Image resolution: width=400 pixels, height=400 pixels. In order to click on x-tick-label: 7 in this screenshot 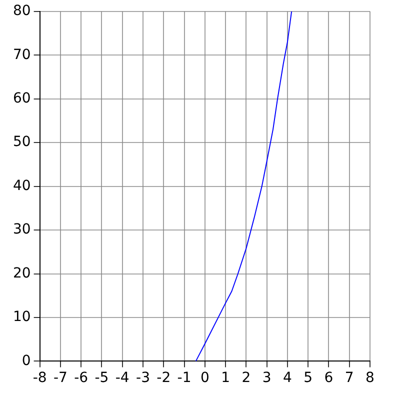, I will do `click(349, 378)`.